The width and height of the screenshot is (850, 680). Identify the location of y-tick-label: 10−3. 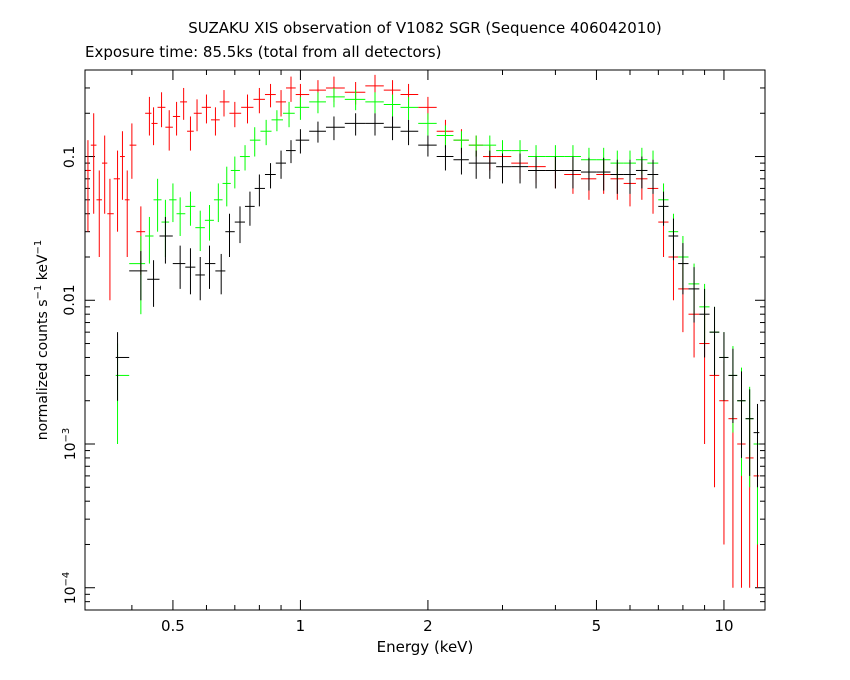
(70, 444).